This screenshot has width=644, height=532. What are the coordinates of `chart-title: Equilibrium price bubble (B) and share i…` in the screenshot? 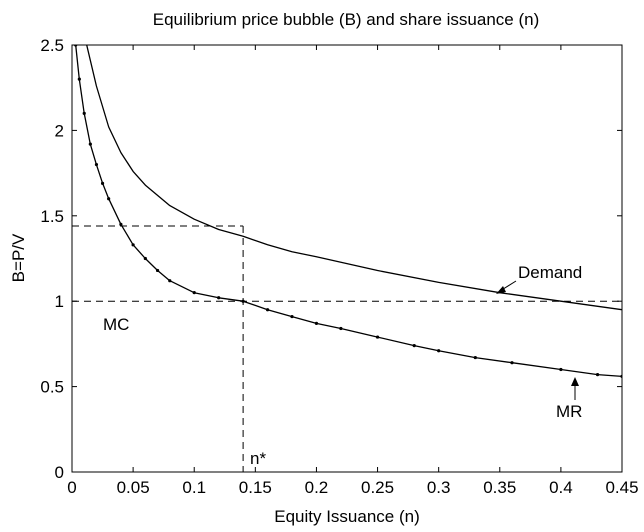 It's located at (346, 19).